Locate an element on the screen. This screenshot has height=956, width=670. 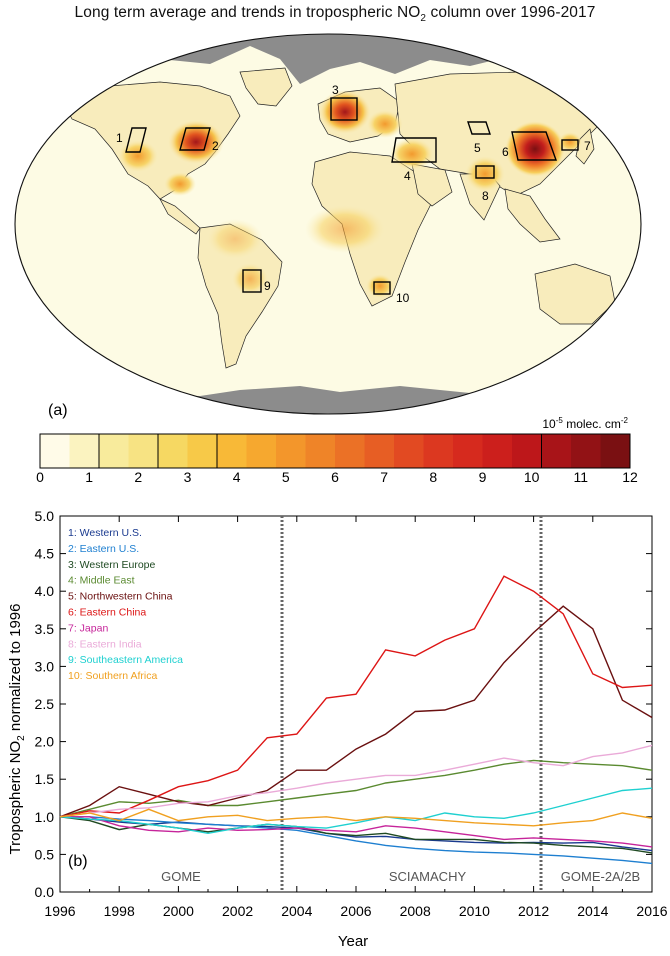
region-label-10: 10 is located at coordinates (403, 298).